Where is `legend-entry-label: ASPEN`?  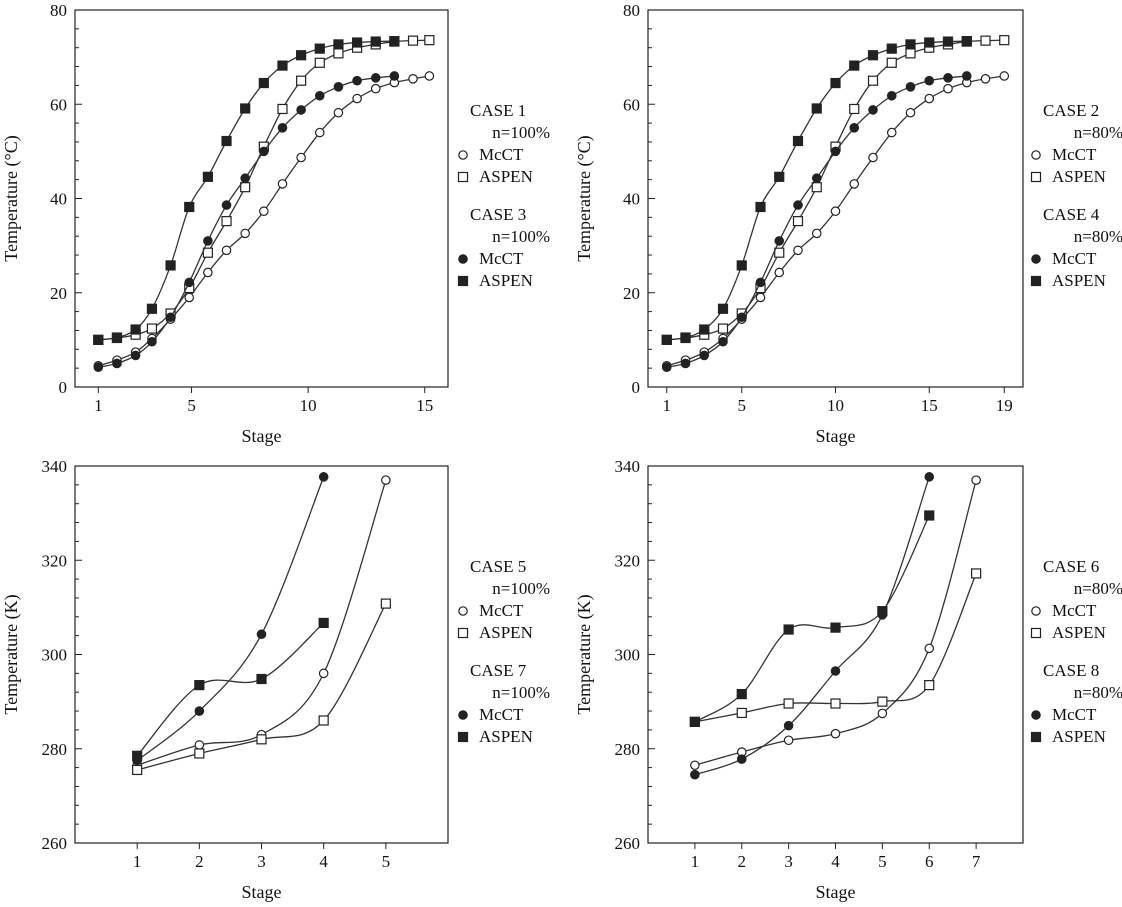 legend-entry-label: ASPEN is located at coordinates (1079, 632).